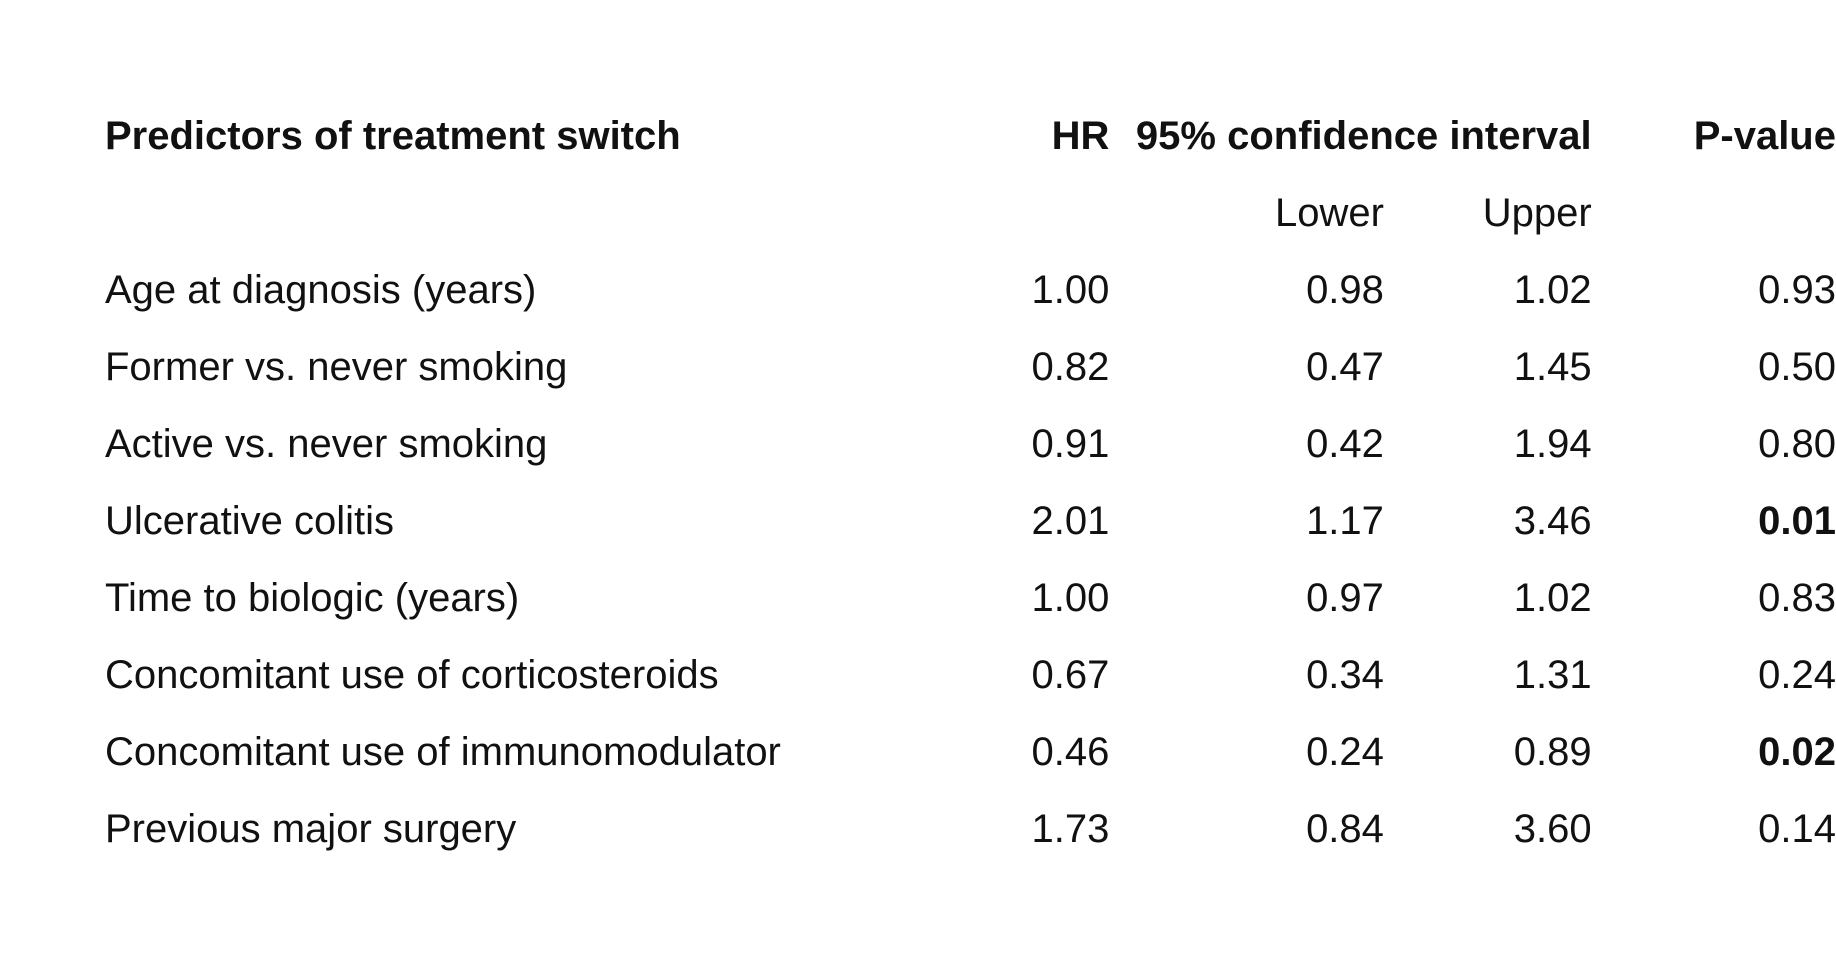  I want to click on hr-cell: 0.91, so click(1070, 443).